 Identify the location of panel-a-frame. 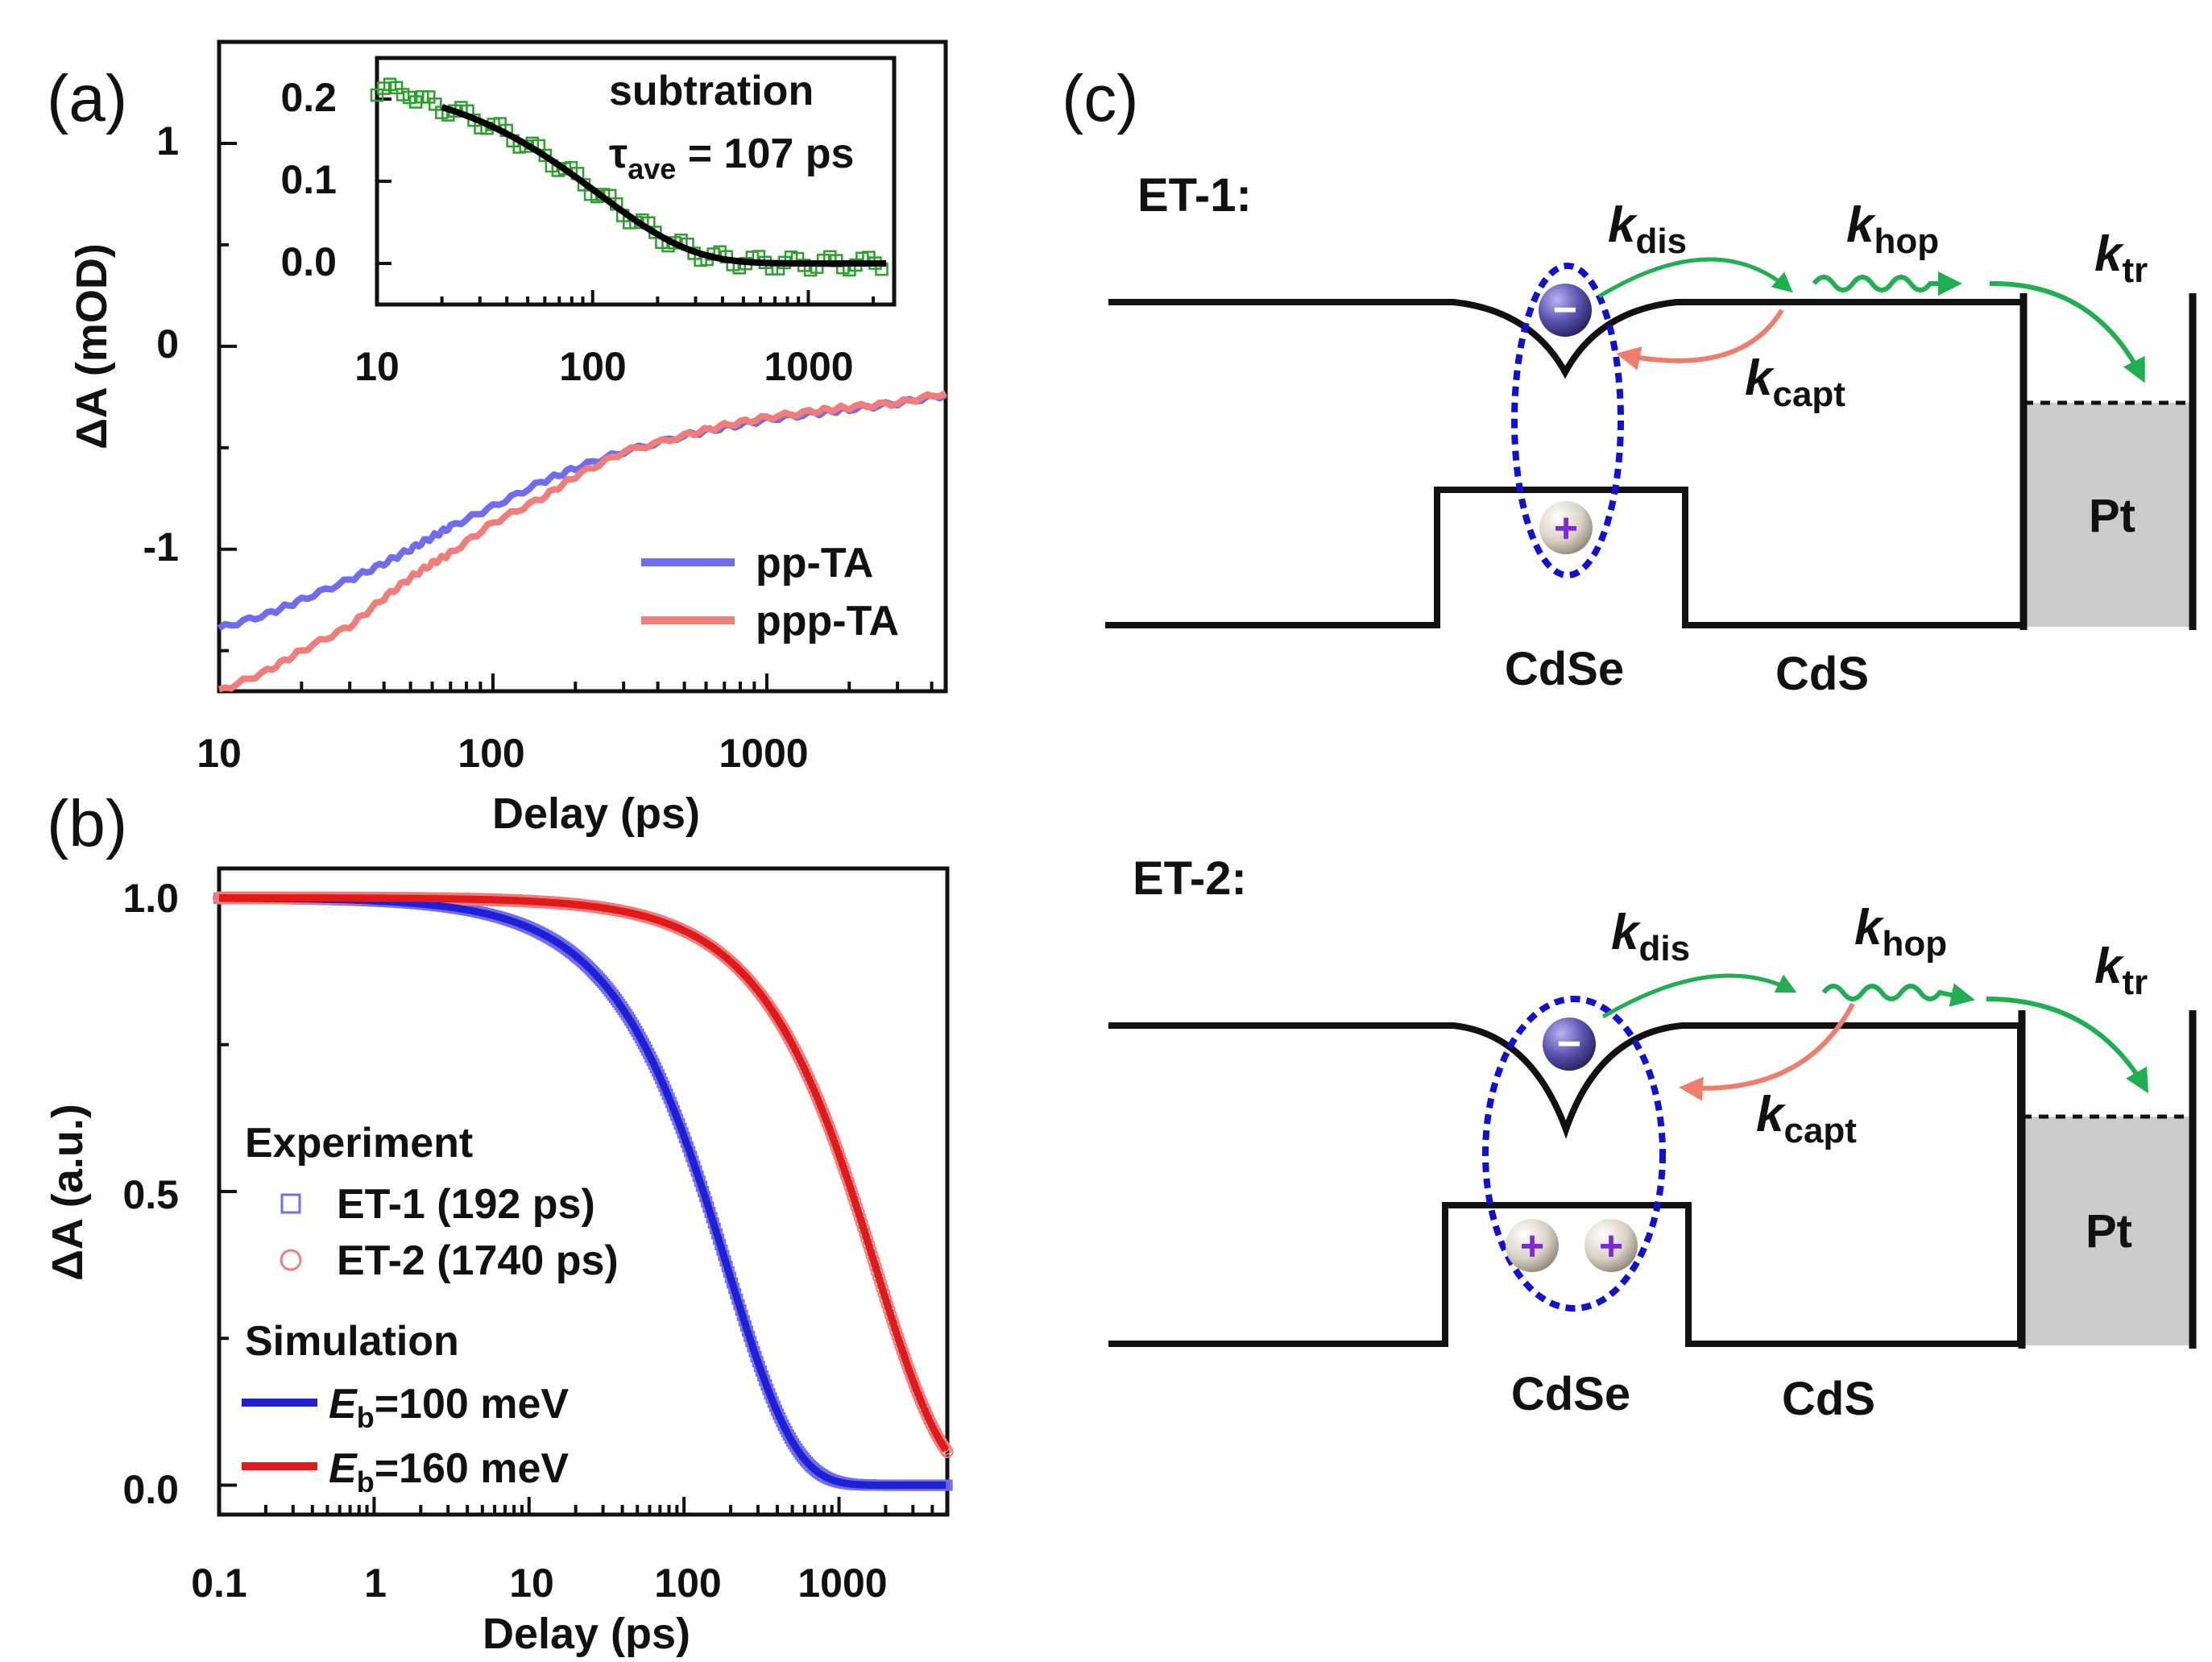
(582, 366).